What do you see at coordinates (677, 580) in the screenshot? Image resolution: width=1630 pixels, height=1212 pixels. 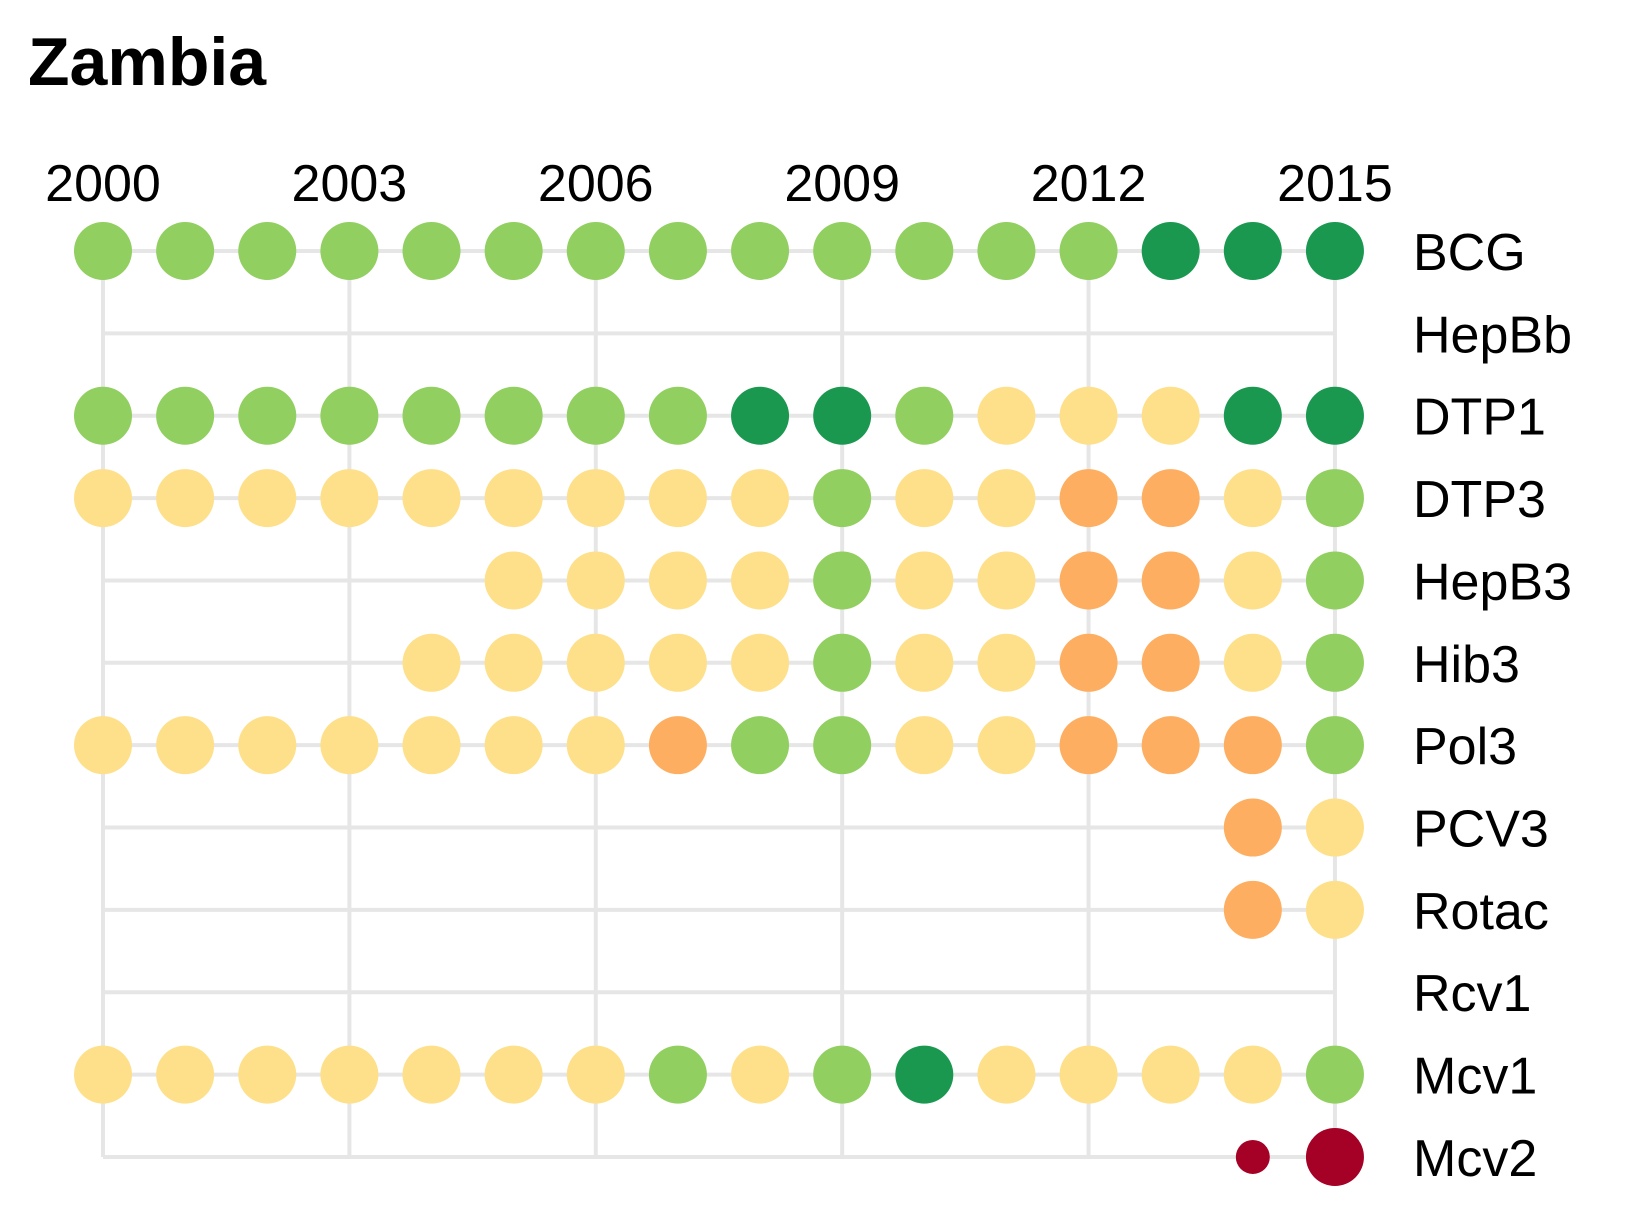 I see `dot-hepb3-2007` at bounding box center [677, 580].